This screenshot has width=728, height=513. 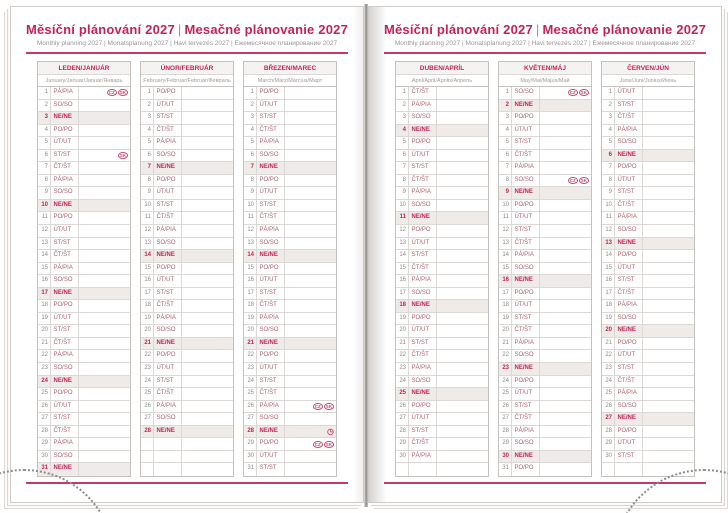 What do you see at coordinates (545, 168) in the screenshot?
I see `day-row: 7 PÁ/PIA` at bounding box center [545, 168].